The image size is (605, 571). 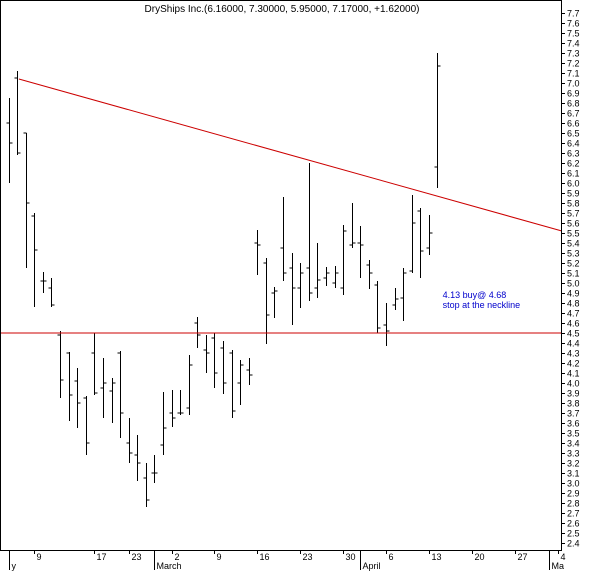 I want to click on y-tick-label: 7.4, so click(x=573, y=44).